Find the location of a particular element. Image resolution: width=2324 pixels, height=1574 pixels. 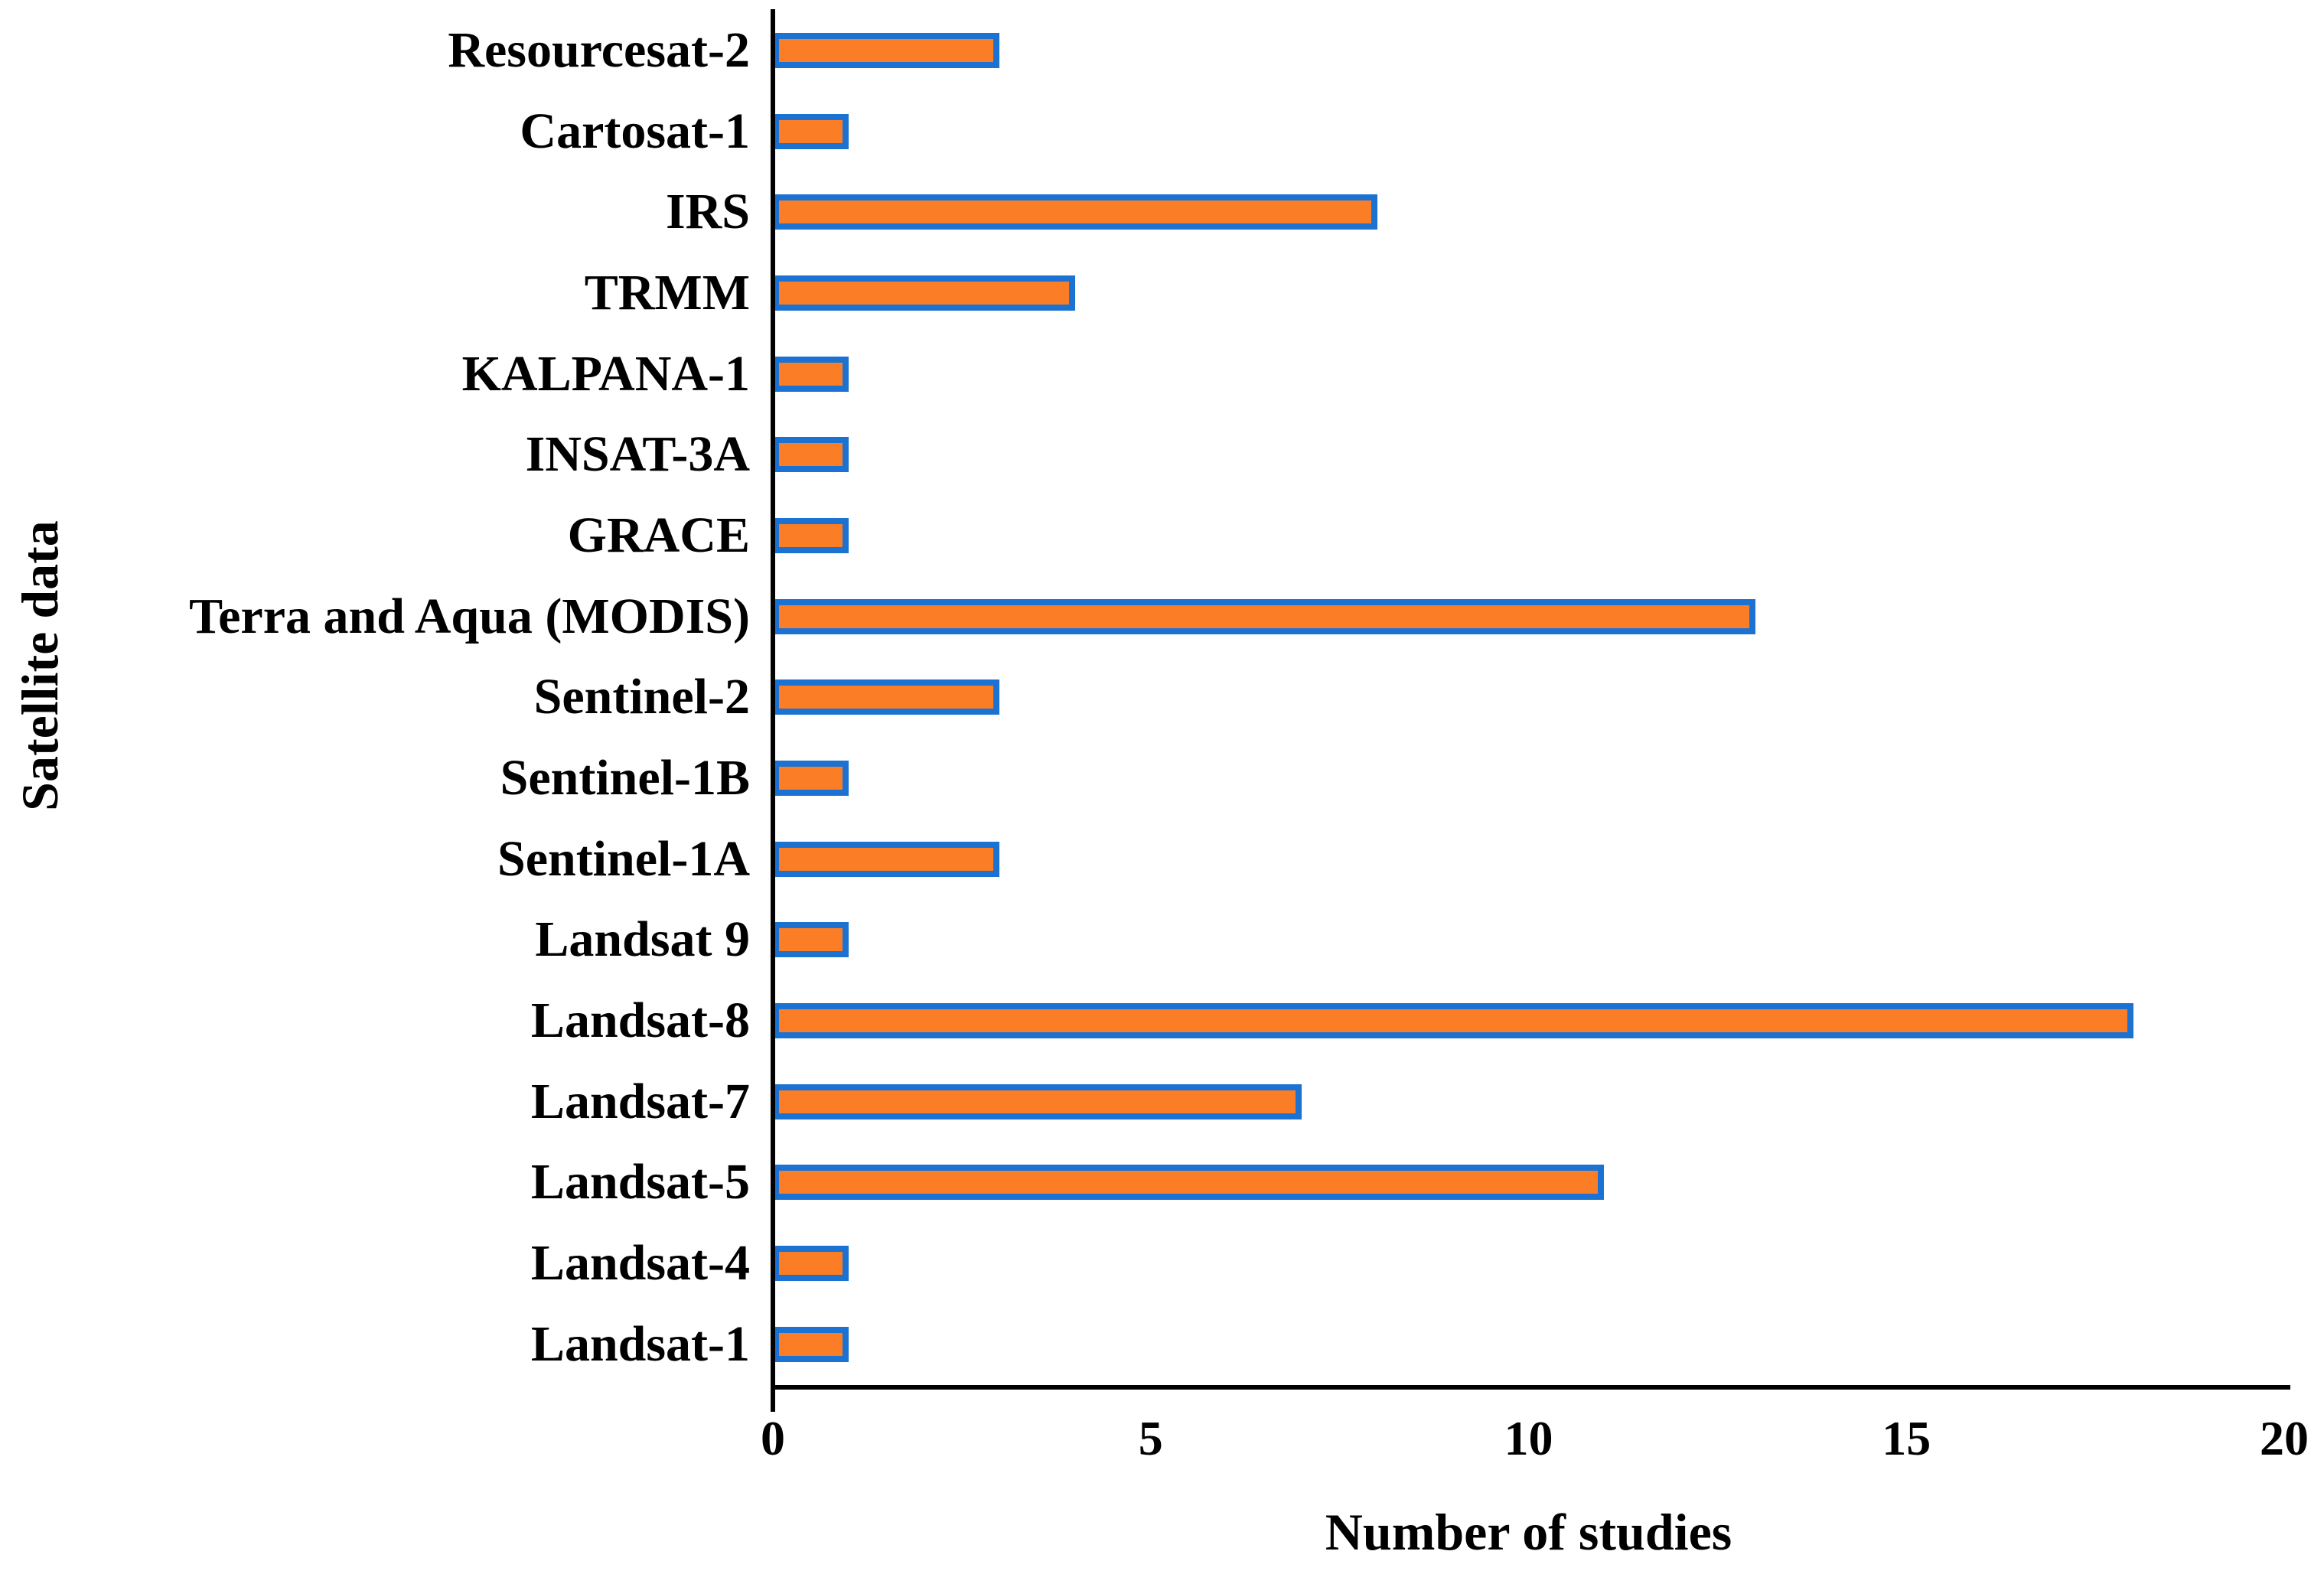

chart-row: TRMM is located at coordinates (1162, 293).